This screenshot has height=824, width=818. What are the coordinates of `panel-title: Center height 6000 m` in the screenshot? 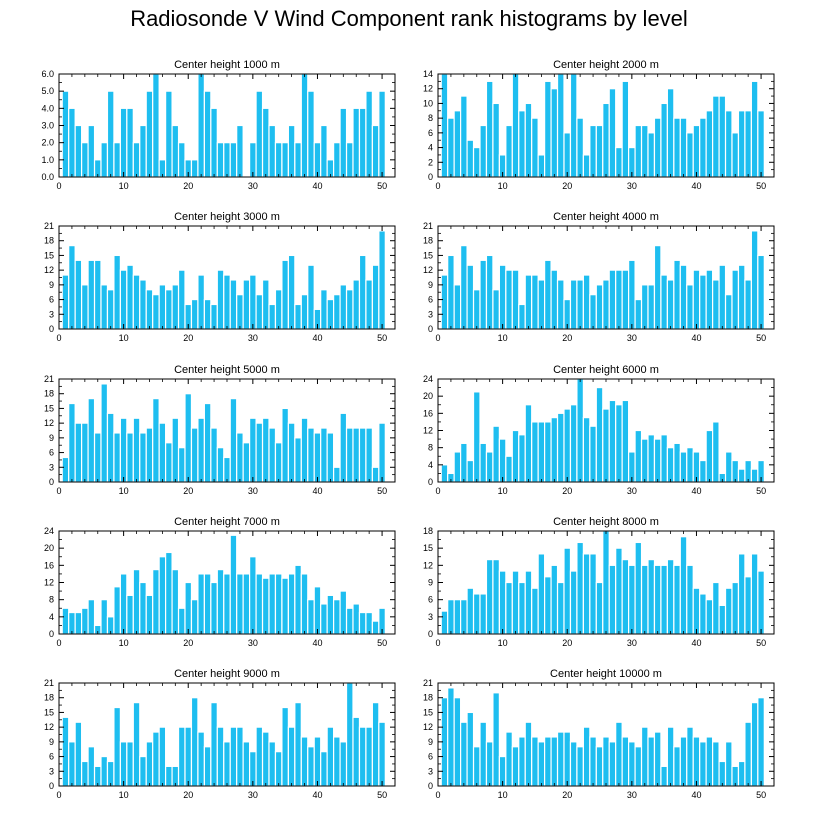 It's located at (606, 370).